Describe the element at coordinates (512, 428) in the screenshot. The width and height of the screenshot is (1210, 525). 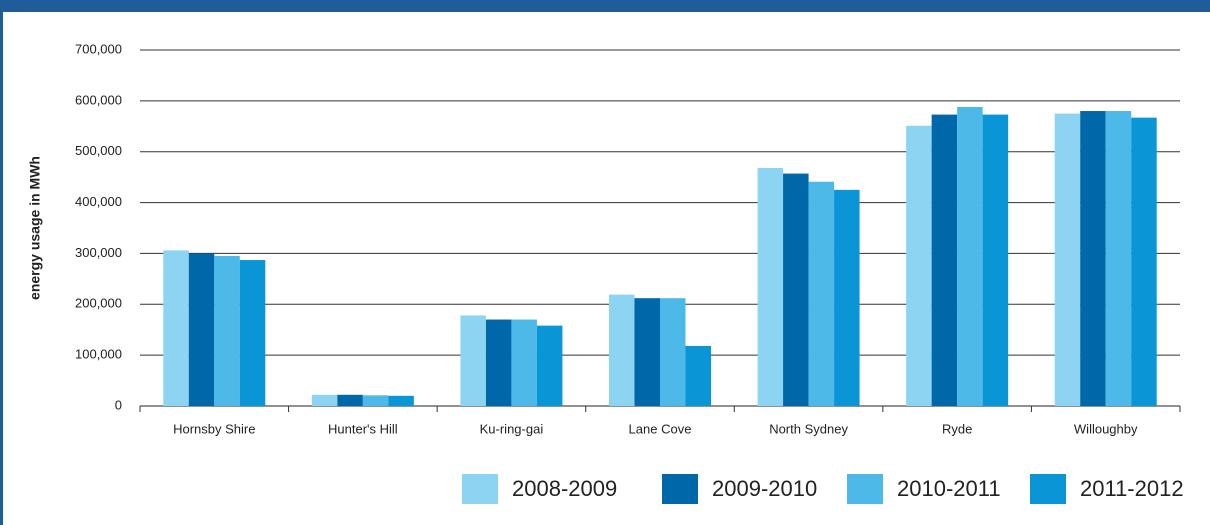
I see `x-tick-label: Ku-ring-gai` at that location.